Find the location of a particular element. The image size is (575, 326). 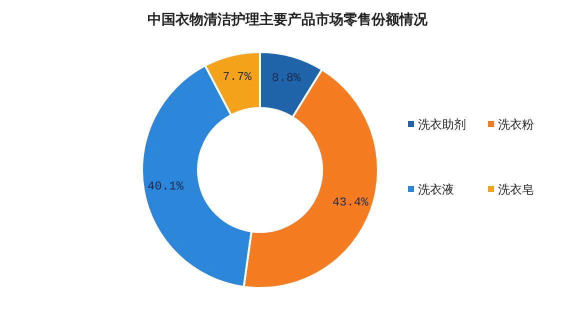

chart-title: 中国衣物清洁护理主要产品市场零售份额情况 is located at coordinates (288, 19).